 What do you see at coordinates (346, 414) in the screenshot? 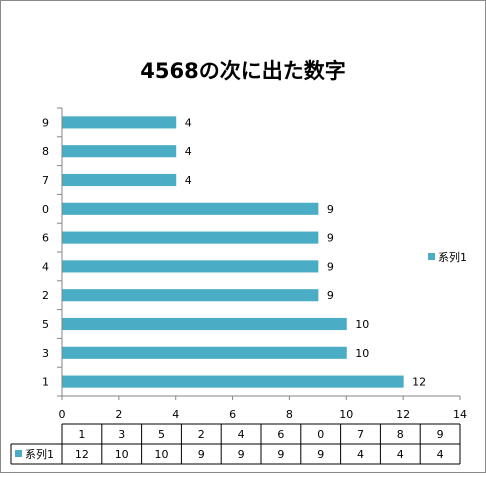
I see `x-tick-label-10: 10` at bounding box center [346, 414].